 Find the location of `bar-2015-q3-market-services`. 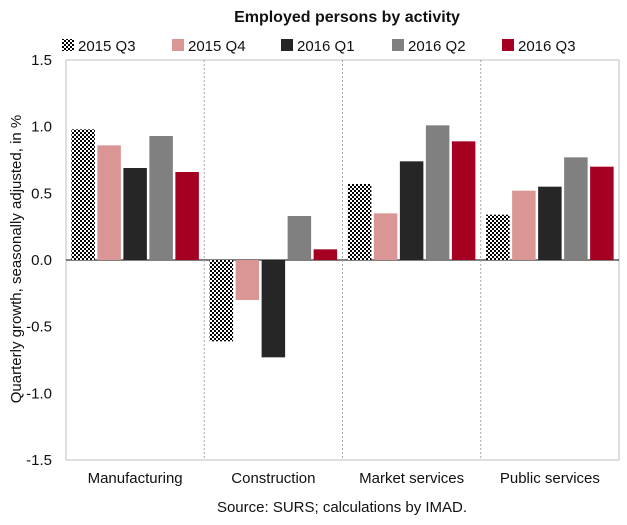

bar-2015-q3-market-services is located at coordinates (359, 222).